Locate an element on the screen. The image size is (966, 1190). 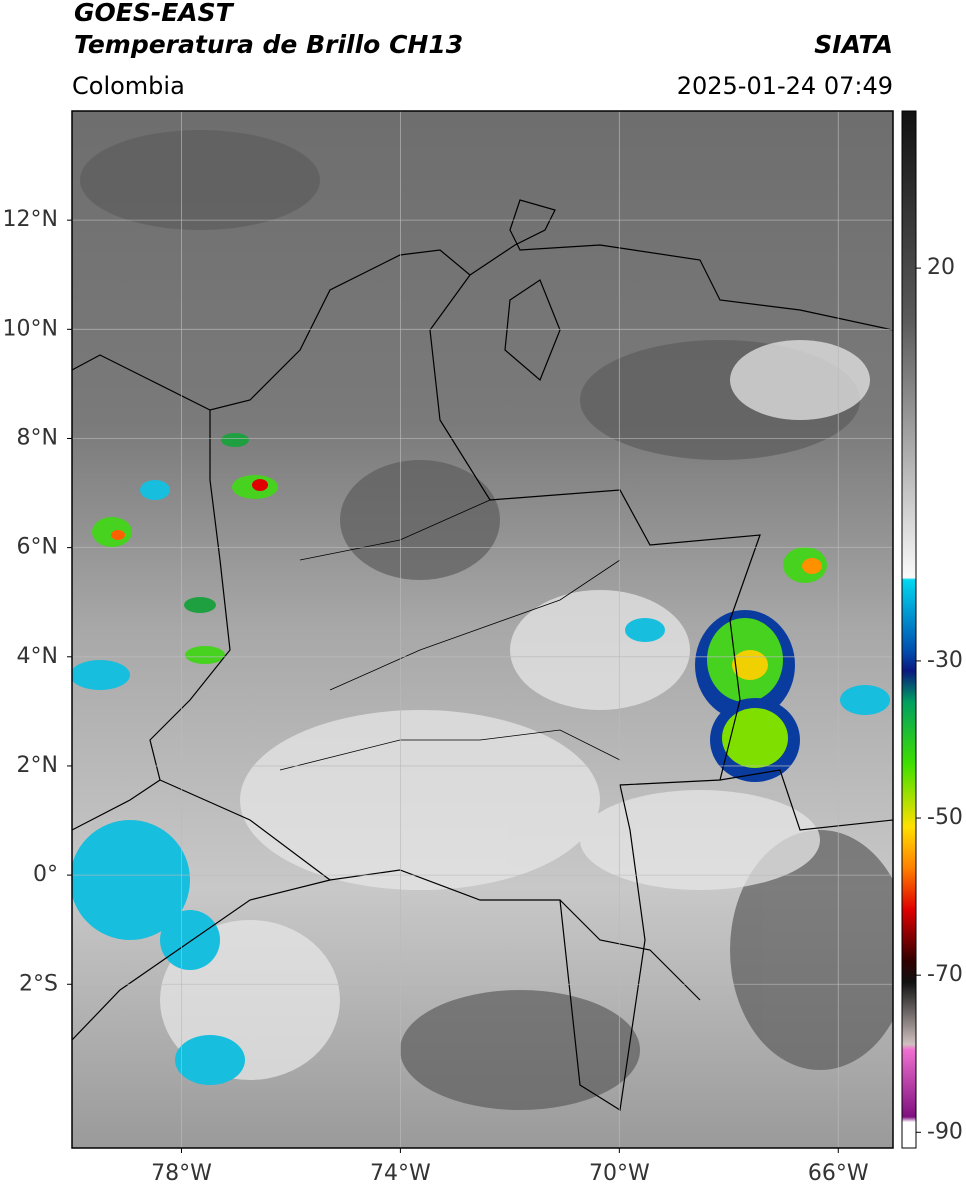
subtitle: Temperatura de Brillo CH13 is located at coordinates (268, 44).